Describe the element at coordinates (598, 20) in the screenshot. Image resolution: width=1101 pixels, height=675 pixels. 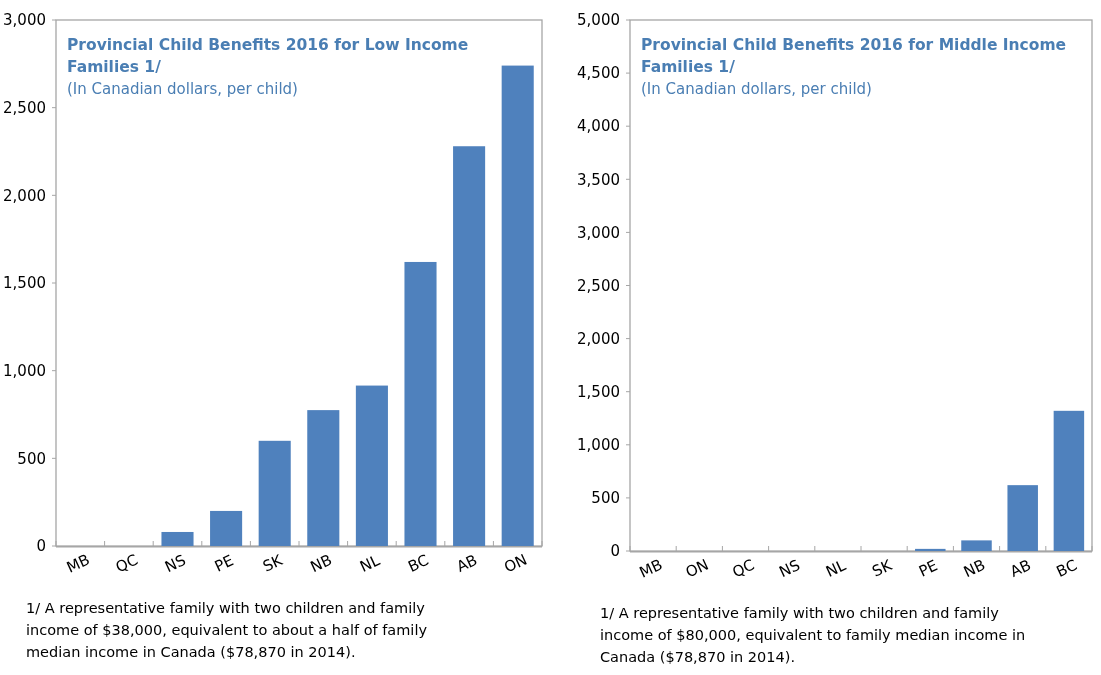
I see `y-tick-label: 5,000` at that location.